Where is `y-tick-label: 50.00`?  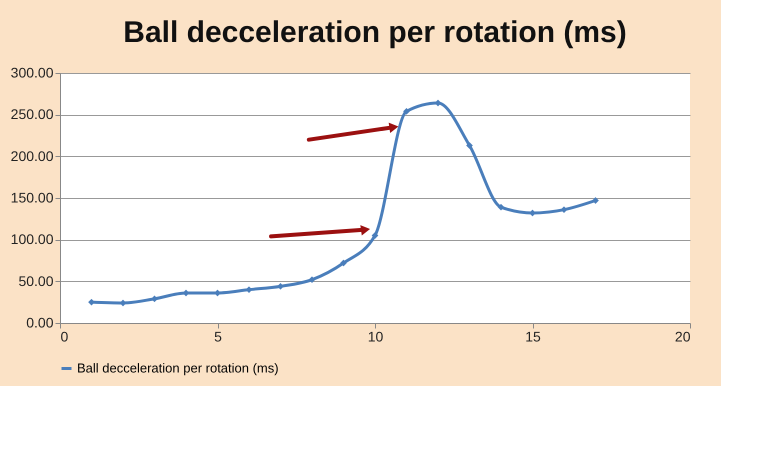
y-tick-label: 50.00 is located at coordinates (36, 280).